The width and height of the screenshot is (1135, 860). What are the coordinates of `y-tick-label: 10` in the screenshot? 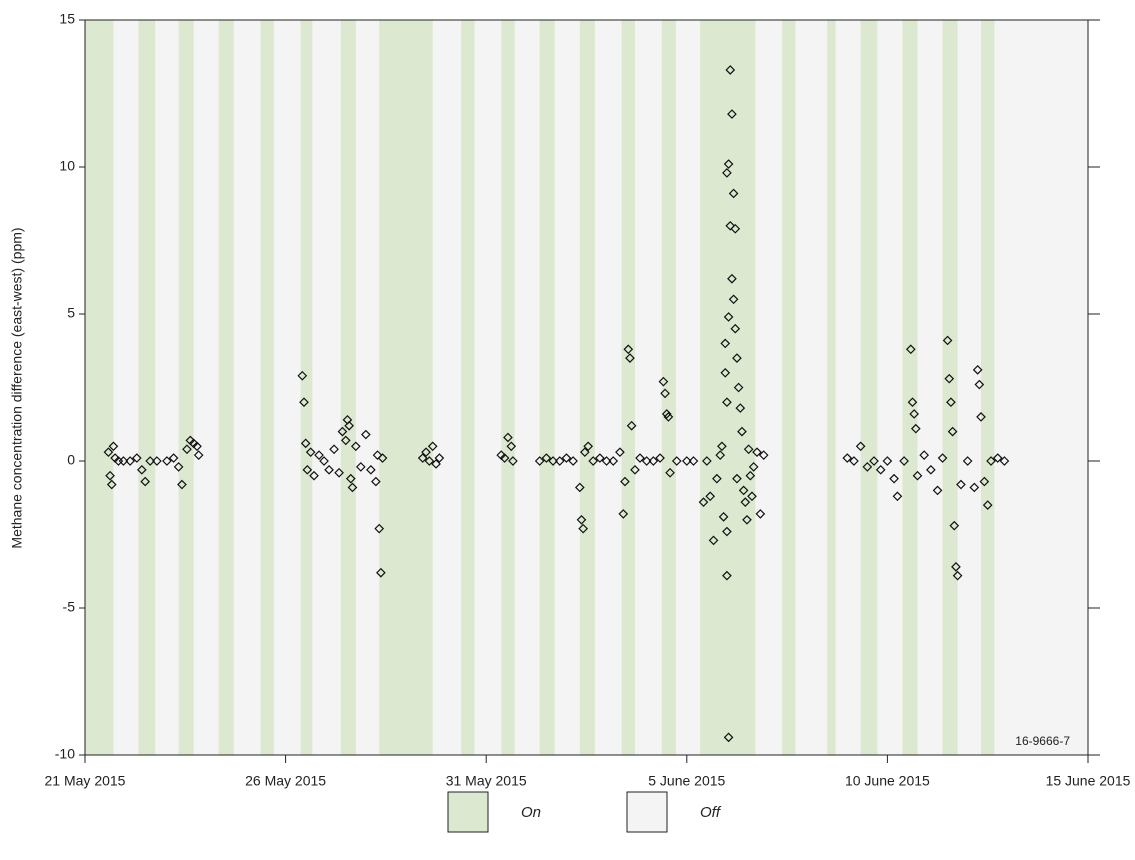 It's located at (67, 166).